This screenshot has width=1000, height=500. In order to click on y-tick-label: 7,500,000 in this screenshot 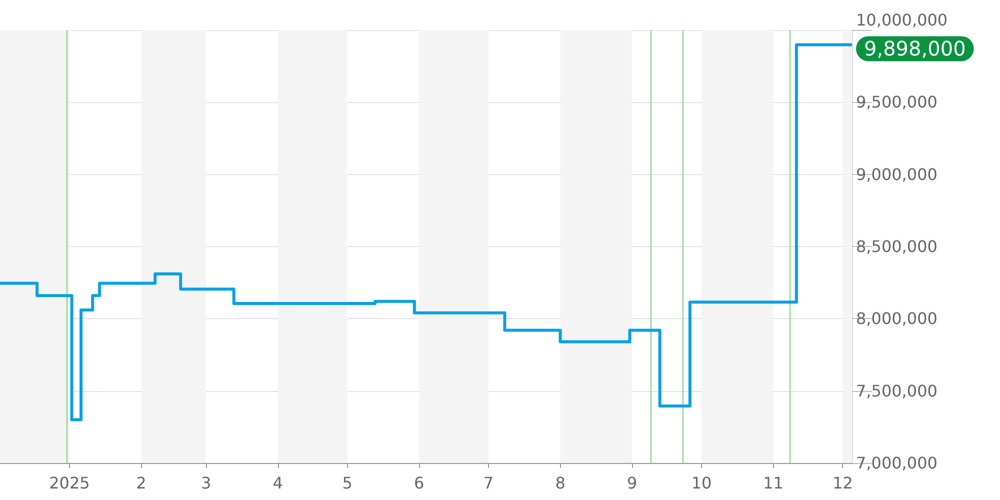, I will do `click(897, 390)`.